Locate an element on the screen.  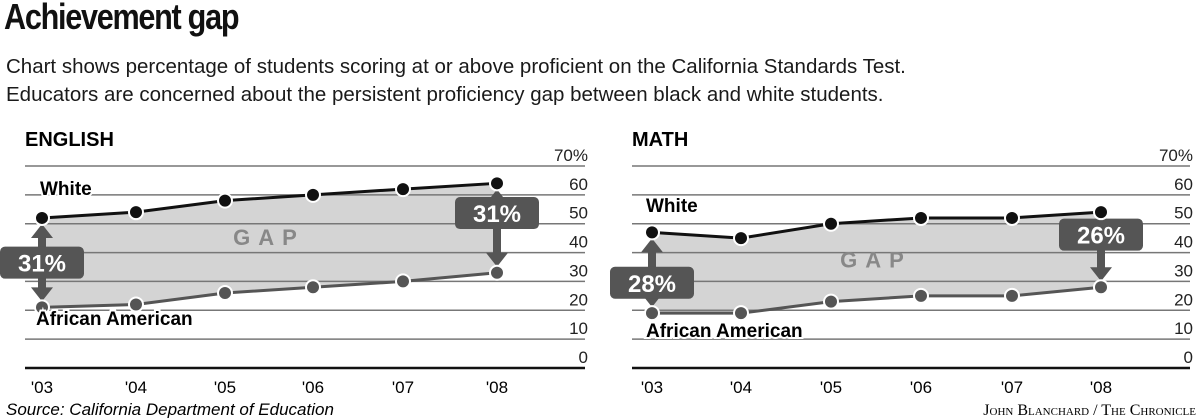
chart-title: ENGLISH is located at coordinates (69, 140).